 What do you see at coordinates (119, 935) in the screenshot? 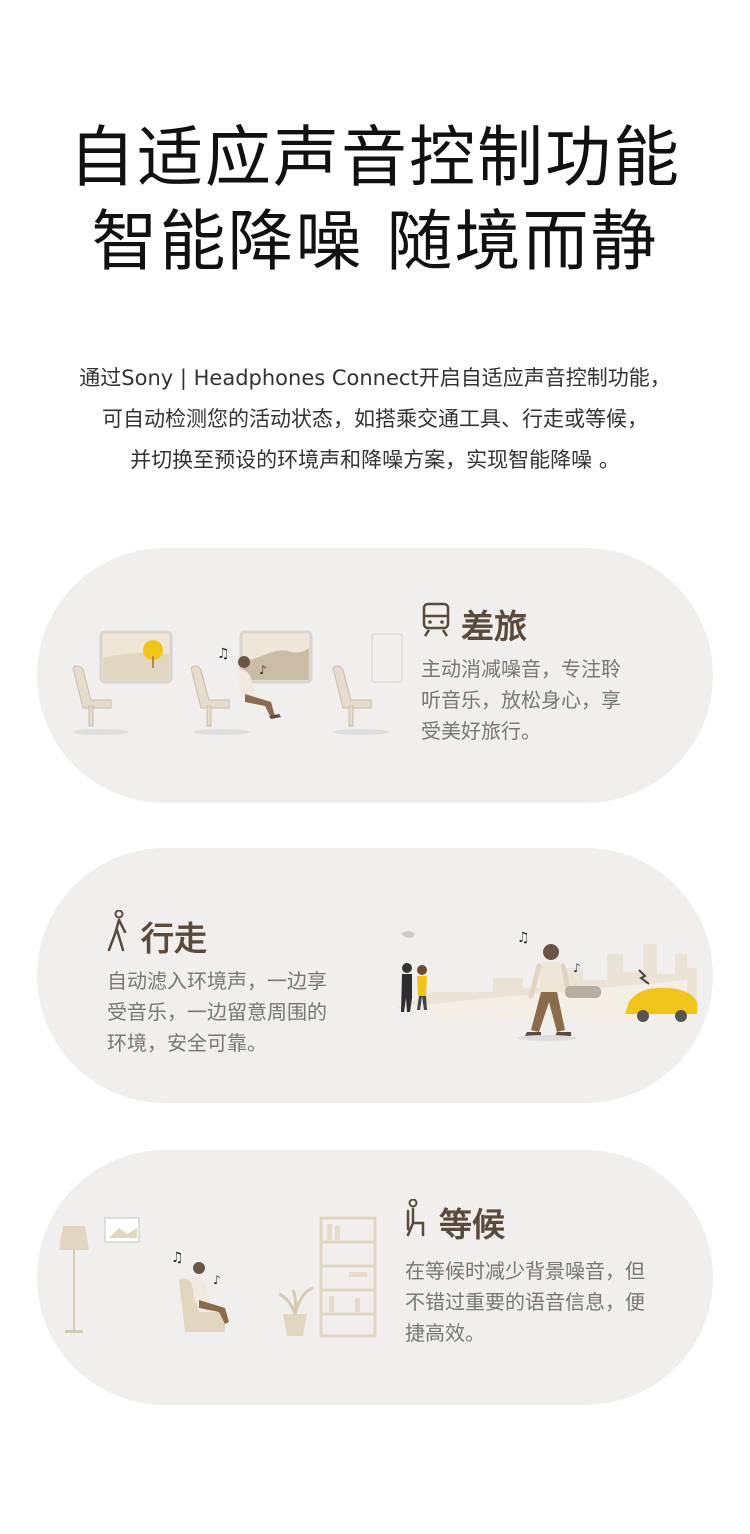
I see `walking-person-icon` at bounding box center [119, 935].